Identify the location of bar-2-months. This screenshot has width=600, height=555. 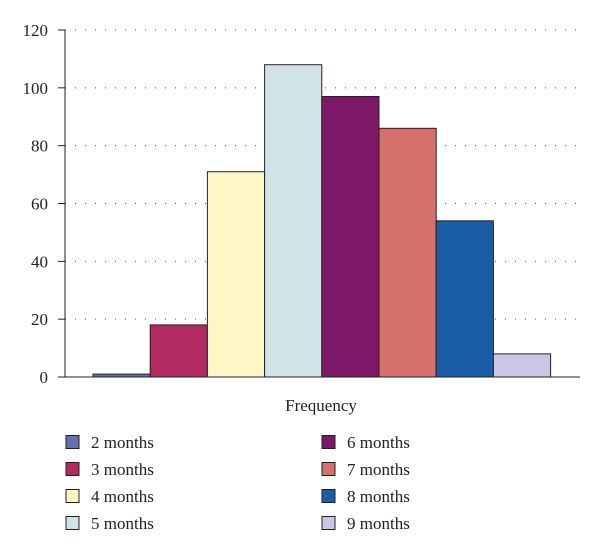
(121, 375).